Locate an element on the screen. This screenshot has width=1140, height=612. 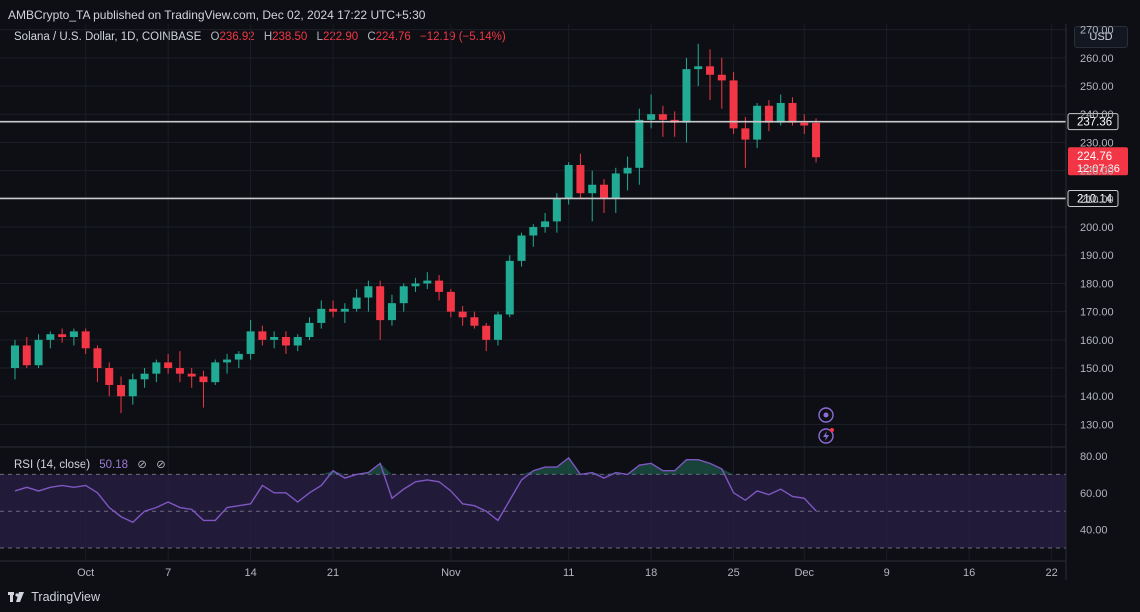
price-tick-label: 240.00 is located at coordinates (1097, 115).